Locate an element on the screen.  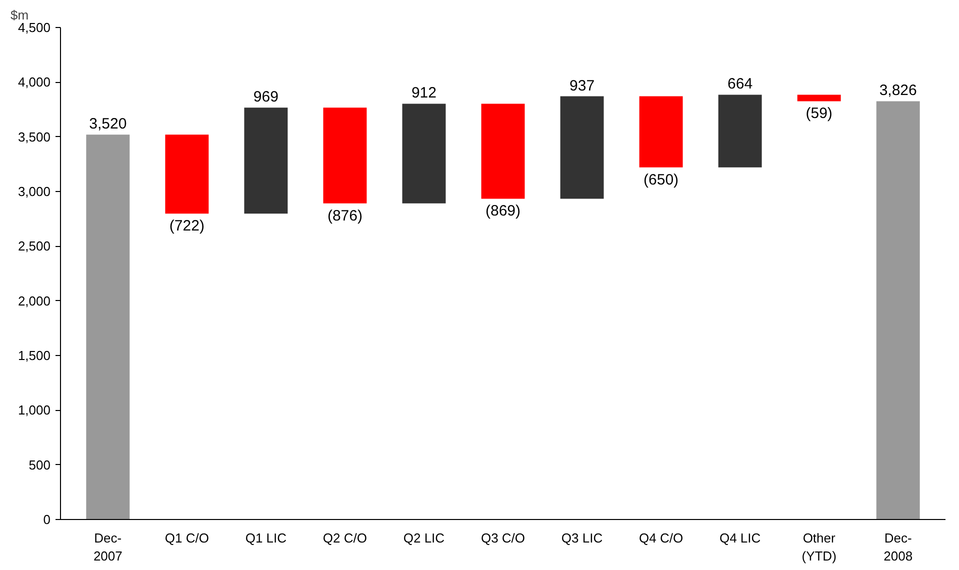
data-label: 969 is located at coordinates (265, 97).